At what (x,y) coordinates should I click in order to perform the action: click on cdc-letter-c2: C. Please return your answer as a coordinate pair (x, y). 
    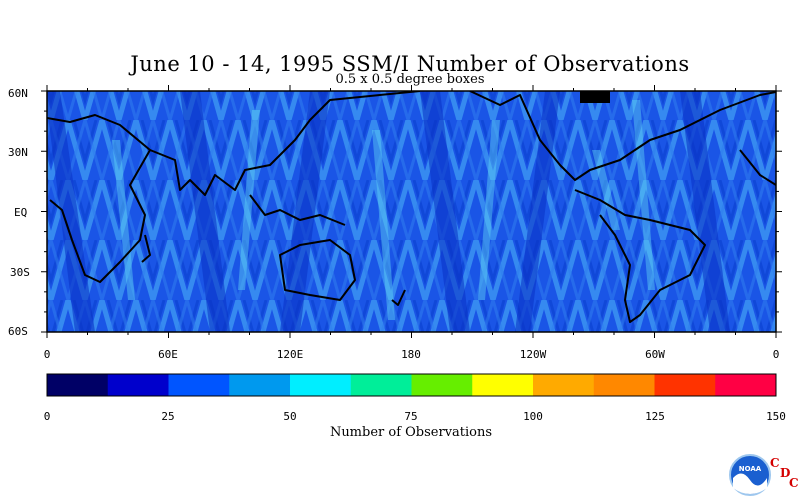
    Looking at the image, I should click on (794, 483).